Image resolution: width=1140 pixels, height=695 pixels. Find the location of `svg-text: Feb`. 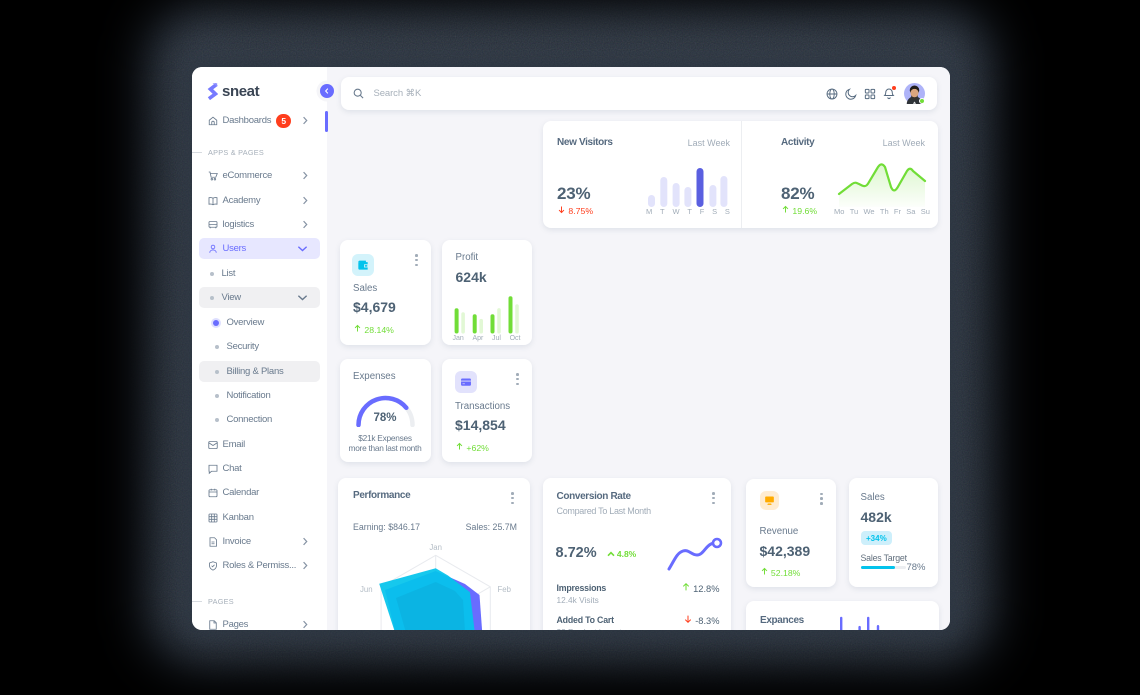

svg-text: Feb is located at coordinates (505, 589).